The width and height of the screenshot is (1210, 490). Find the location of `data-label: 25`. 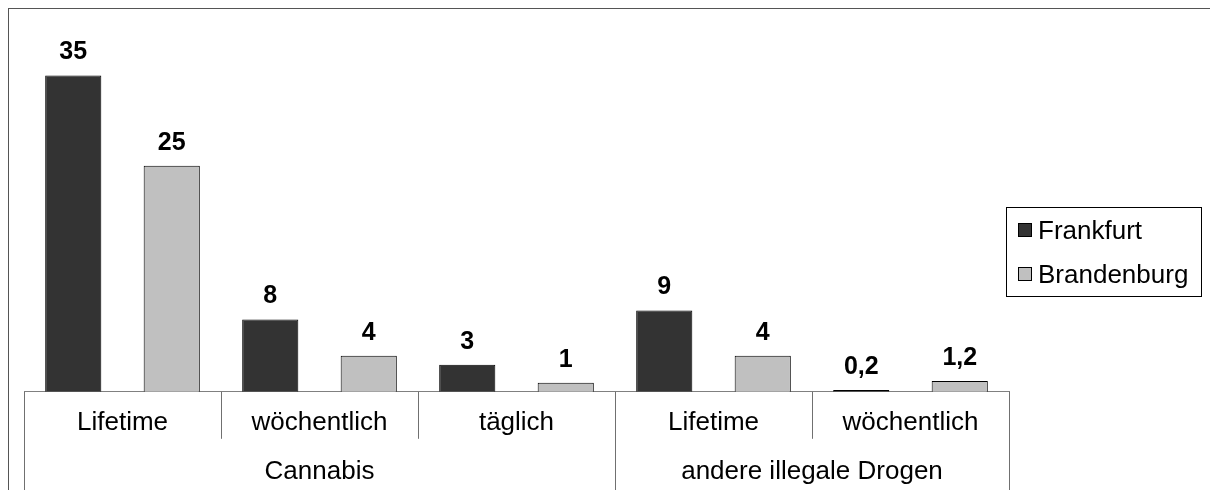

data-label: 25 is located at coordinates (171, 140).